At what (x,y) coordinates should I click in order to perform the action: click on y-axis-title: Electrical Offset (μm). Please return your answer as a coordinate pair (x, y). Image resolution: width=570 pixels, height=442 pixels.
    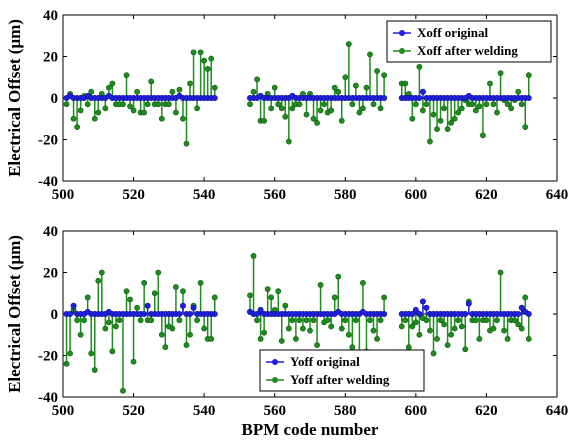
    Looking at the image, I should click on (14, 98).